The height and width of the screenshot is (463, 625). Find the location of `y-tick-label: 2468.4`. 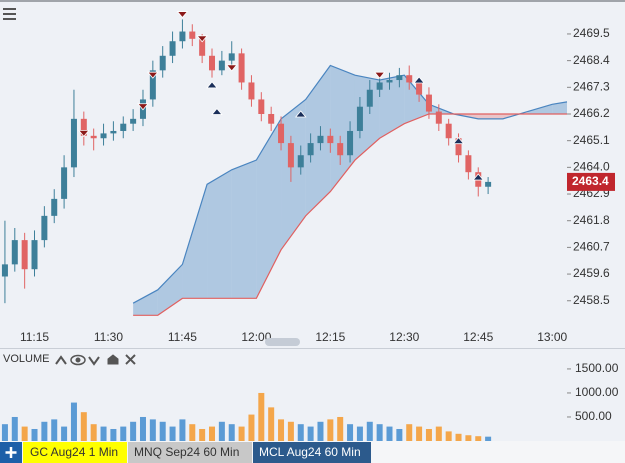

y-tick-label: 2468.4 is located at coordinates (591, 60).